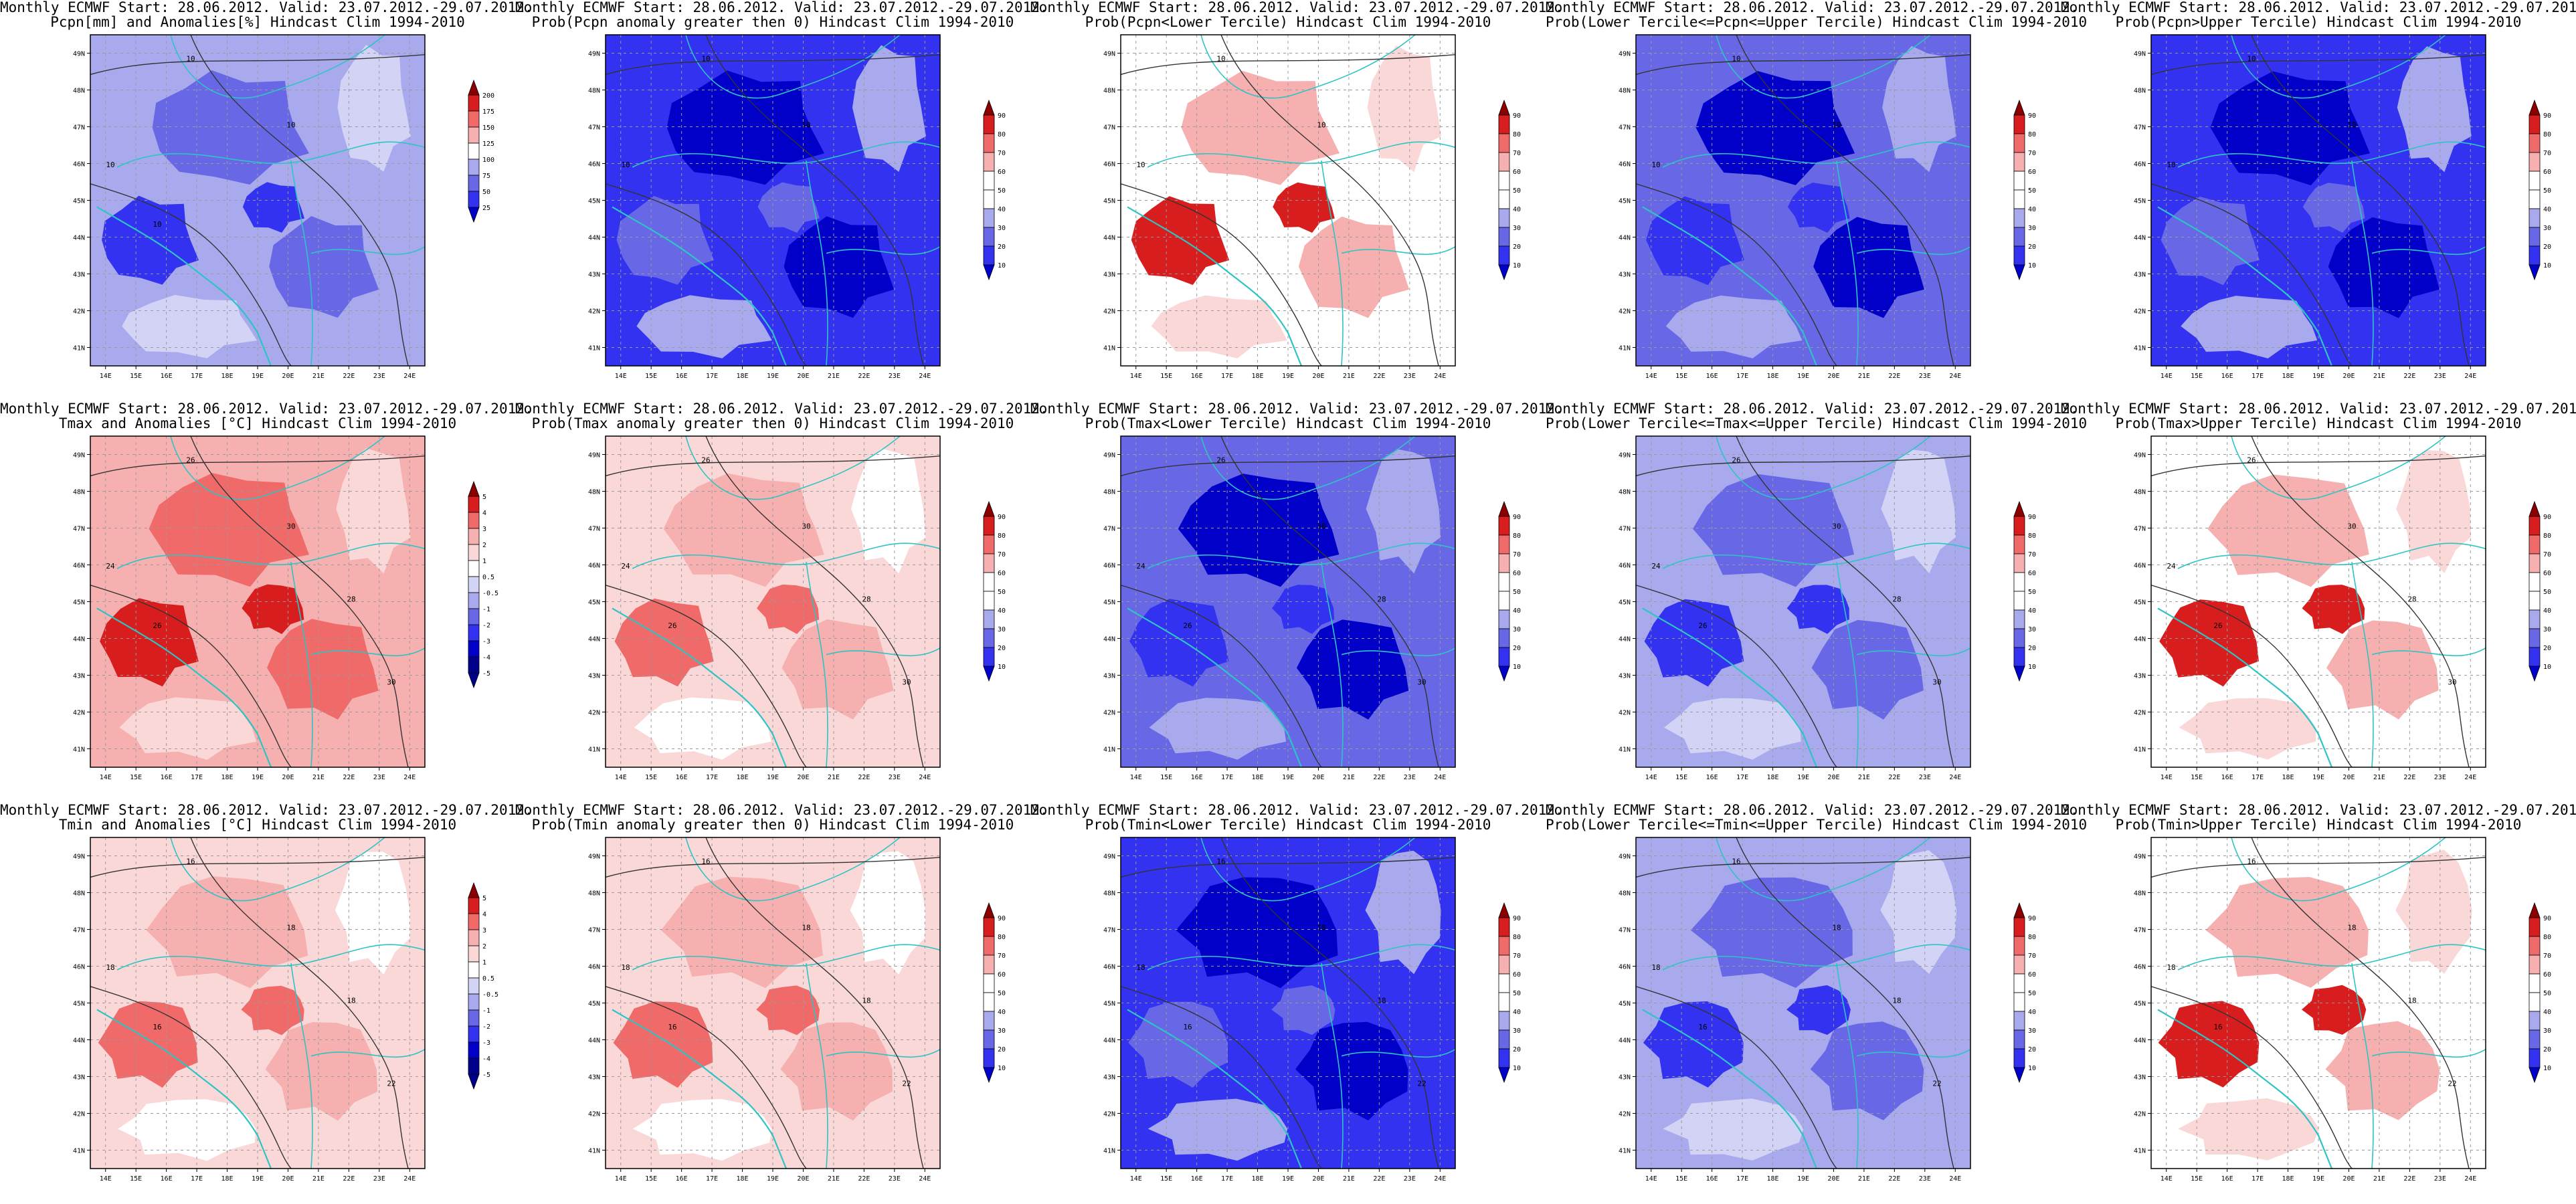  I want to click on lon-tick-label: 17E, so click(2257, 1179).